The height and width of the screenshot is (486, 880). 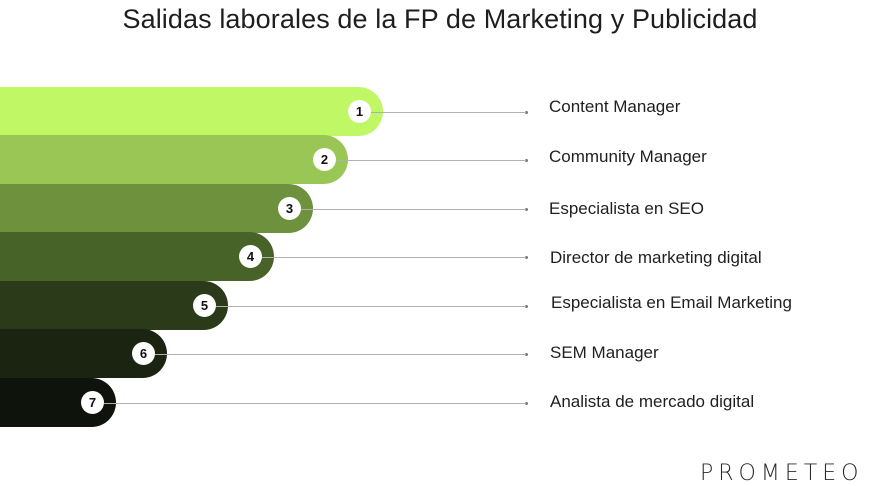 What do you see at coordinates (628, 156) in the screenshot?
I see `career-label: Community Manager` at bounding box center [628, 156].